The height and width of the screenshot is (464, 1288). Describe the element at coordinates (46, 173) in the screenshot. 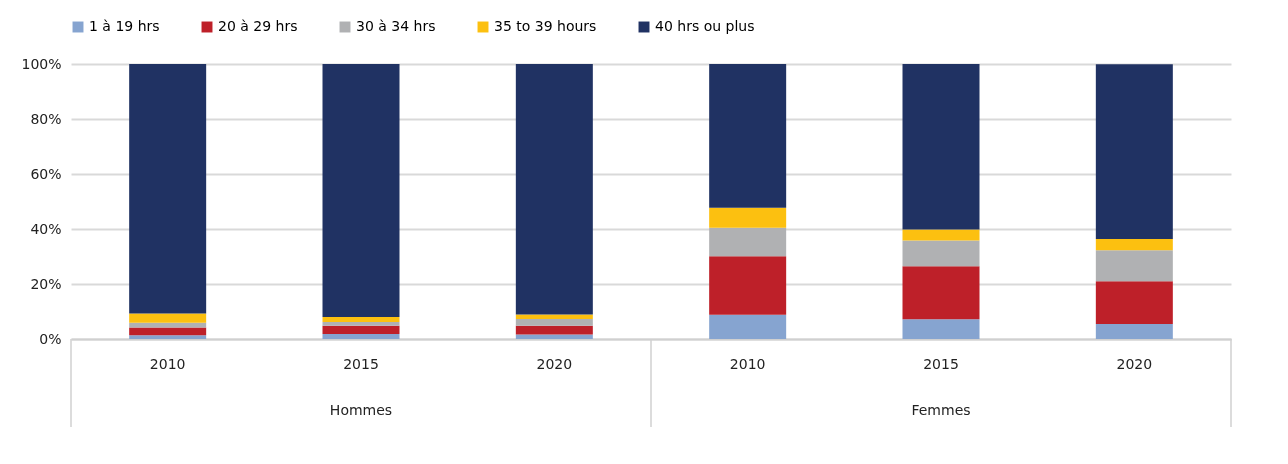

I see `y-tick-label: 60%` at that location.